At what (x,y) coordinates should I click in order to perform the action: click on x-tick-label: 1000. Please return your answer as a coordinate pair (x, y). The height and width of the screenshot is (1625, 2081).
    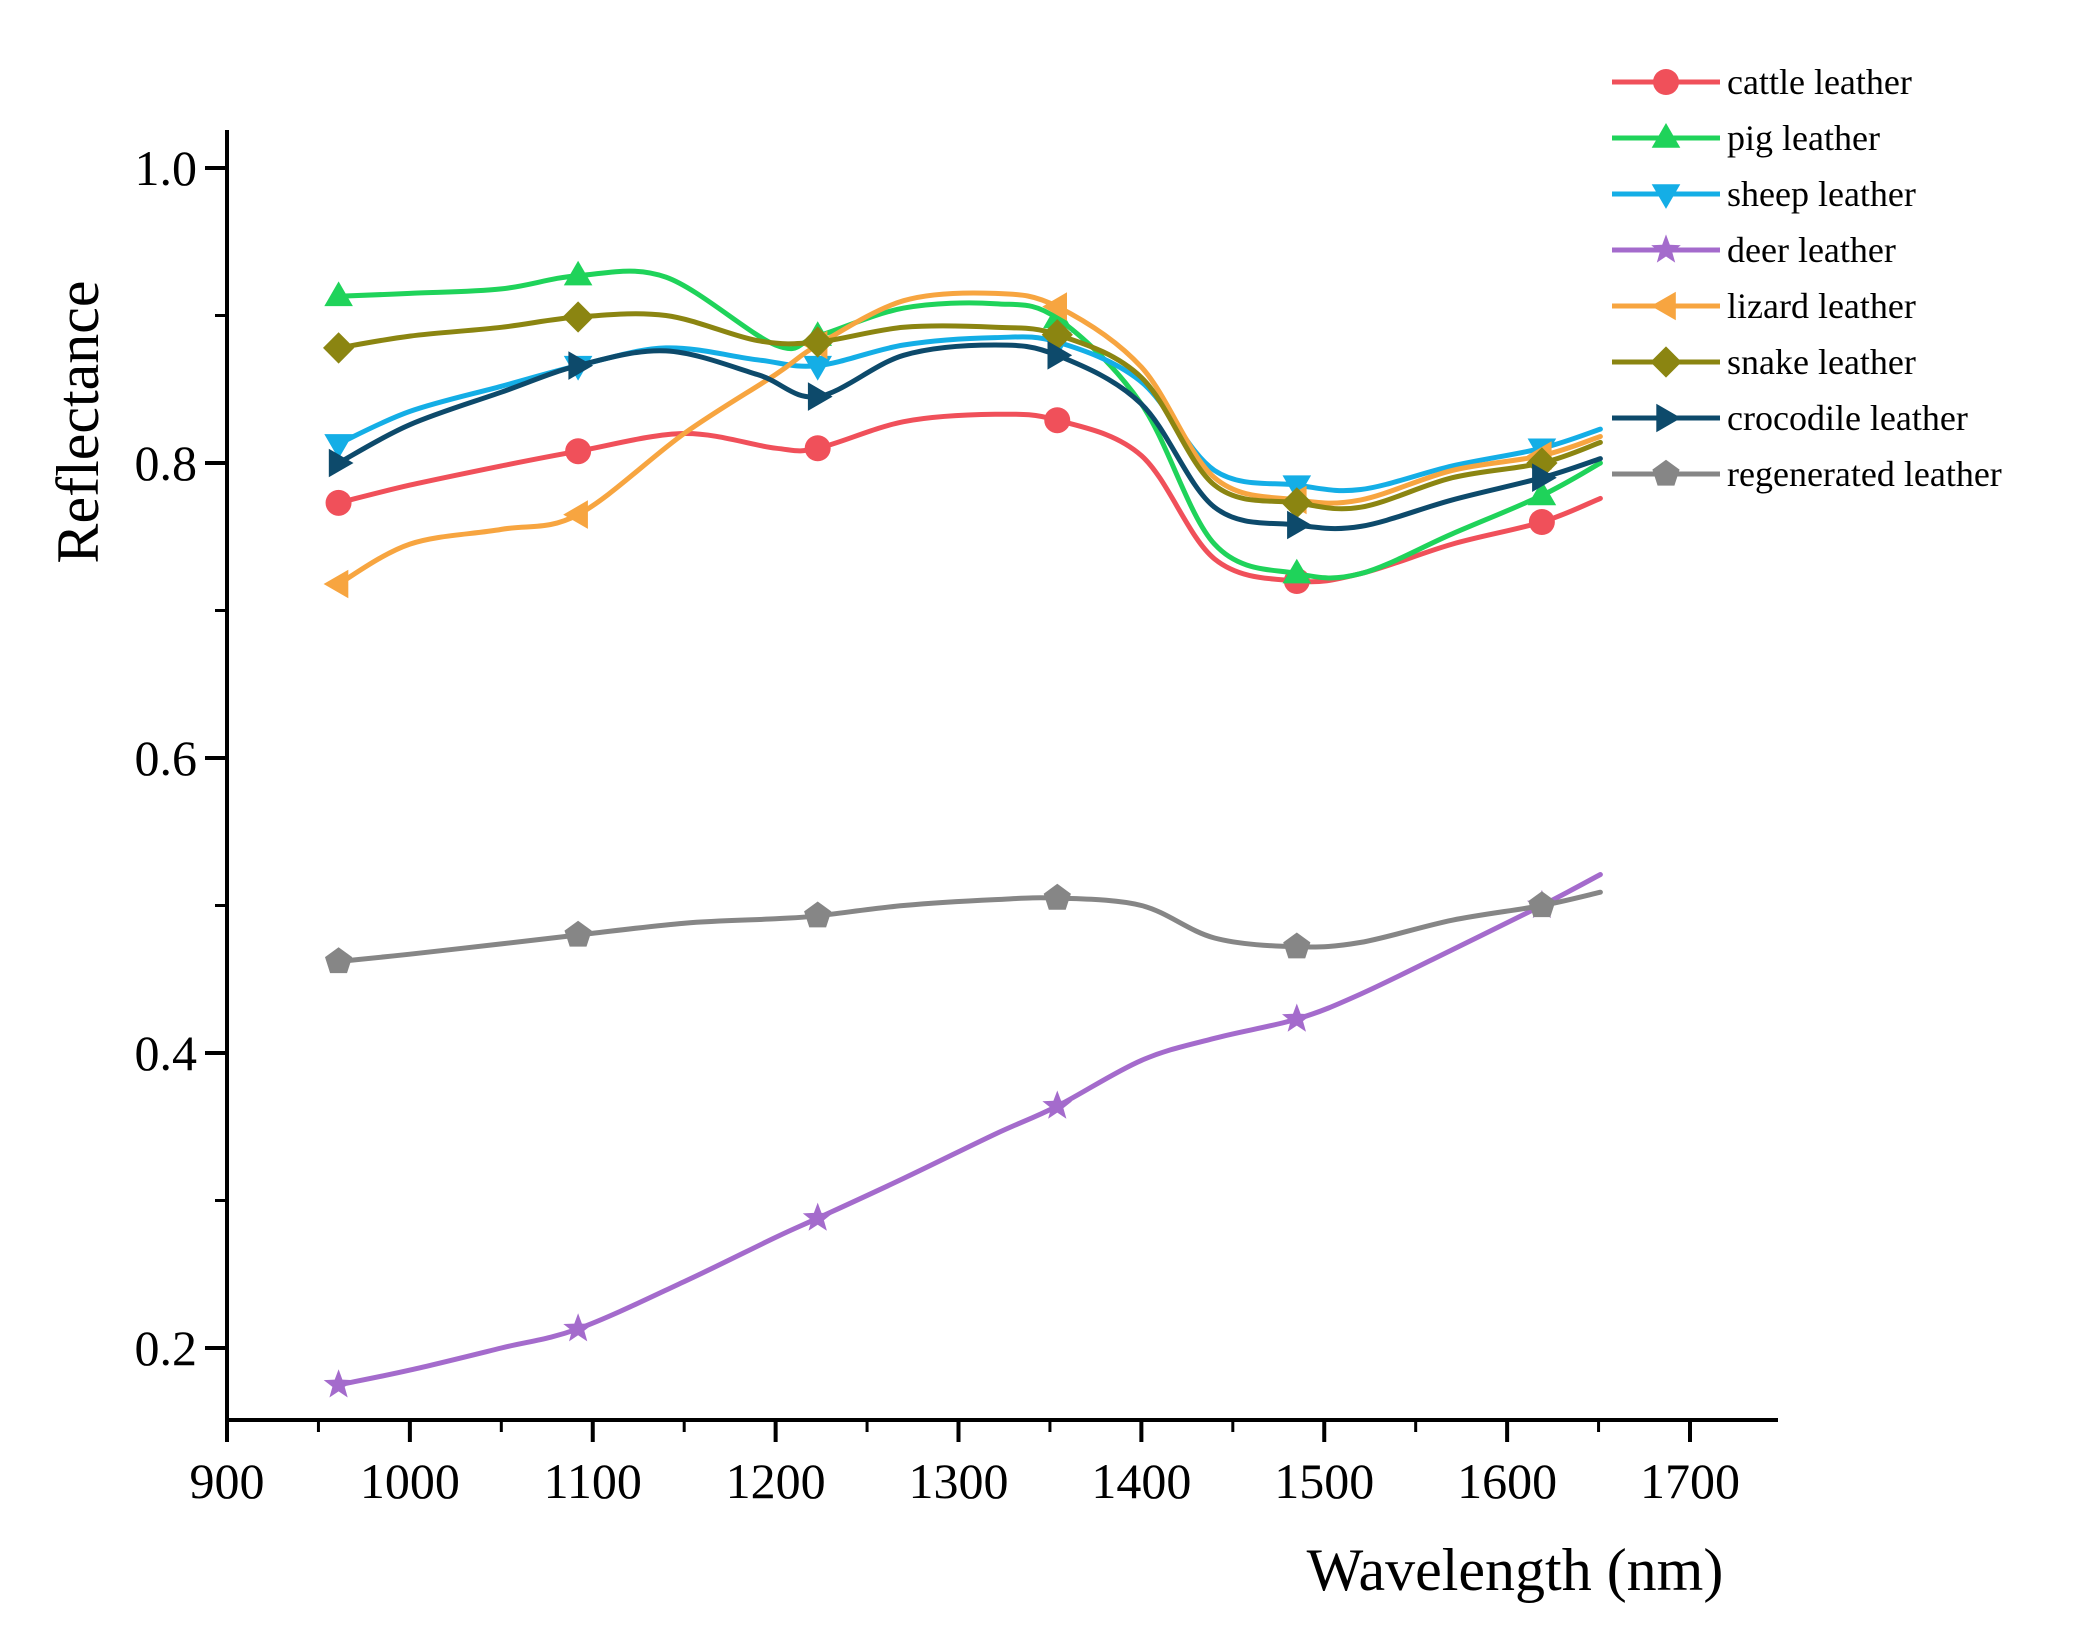
    Looking at the image, I should click on (410, 1481).